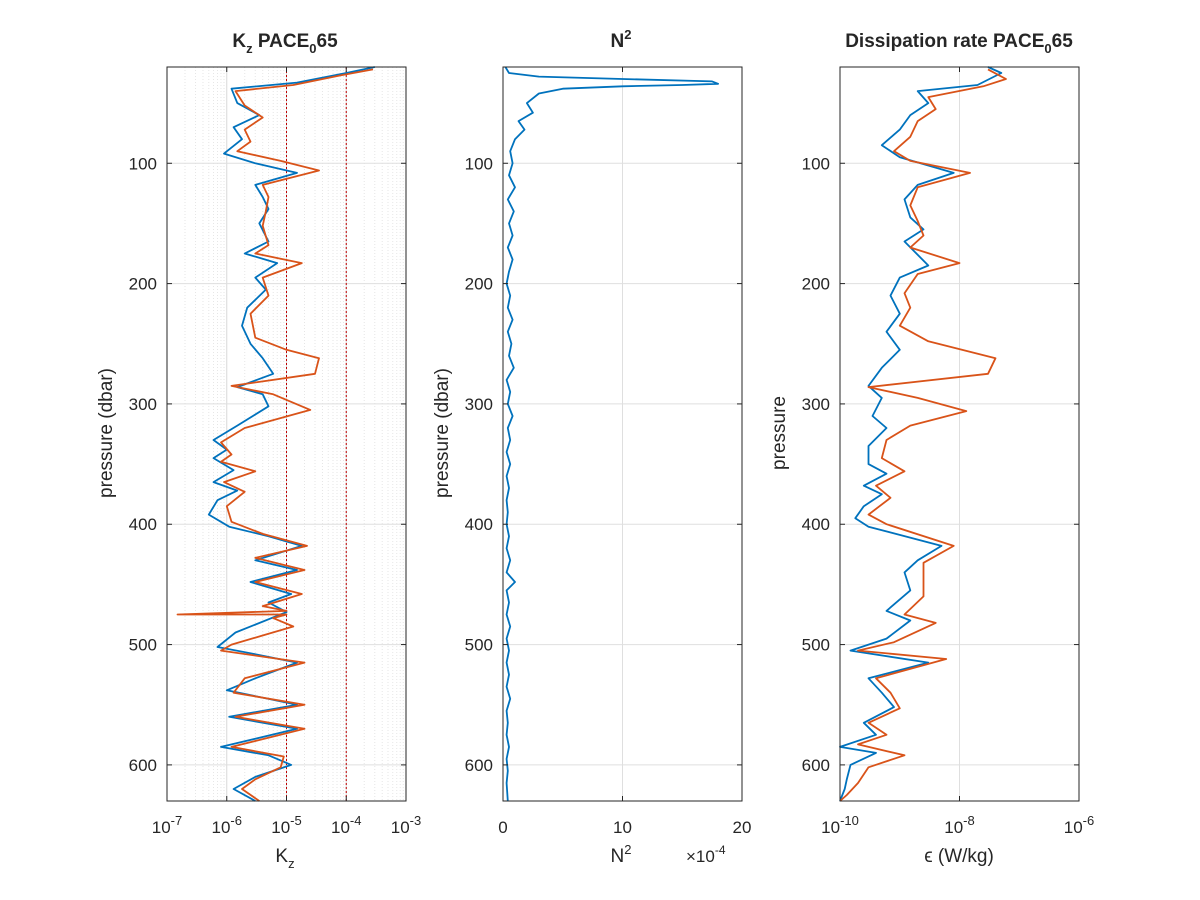 The image size is (1200, 900). I want to click on n2-x-tick-labels: 0 10 20, so click(624, 827).